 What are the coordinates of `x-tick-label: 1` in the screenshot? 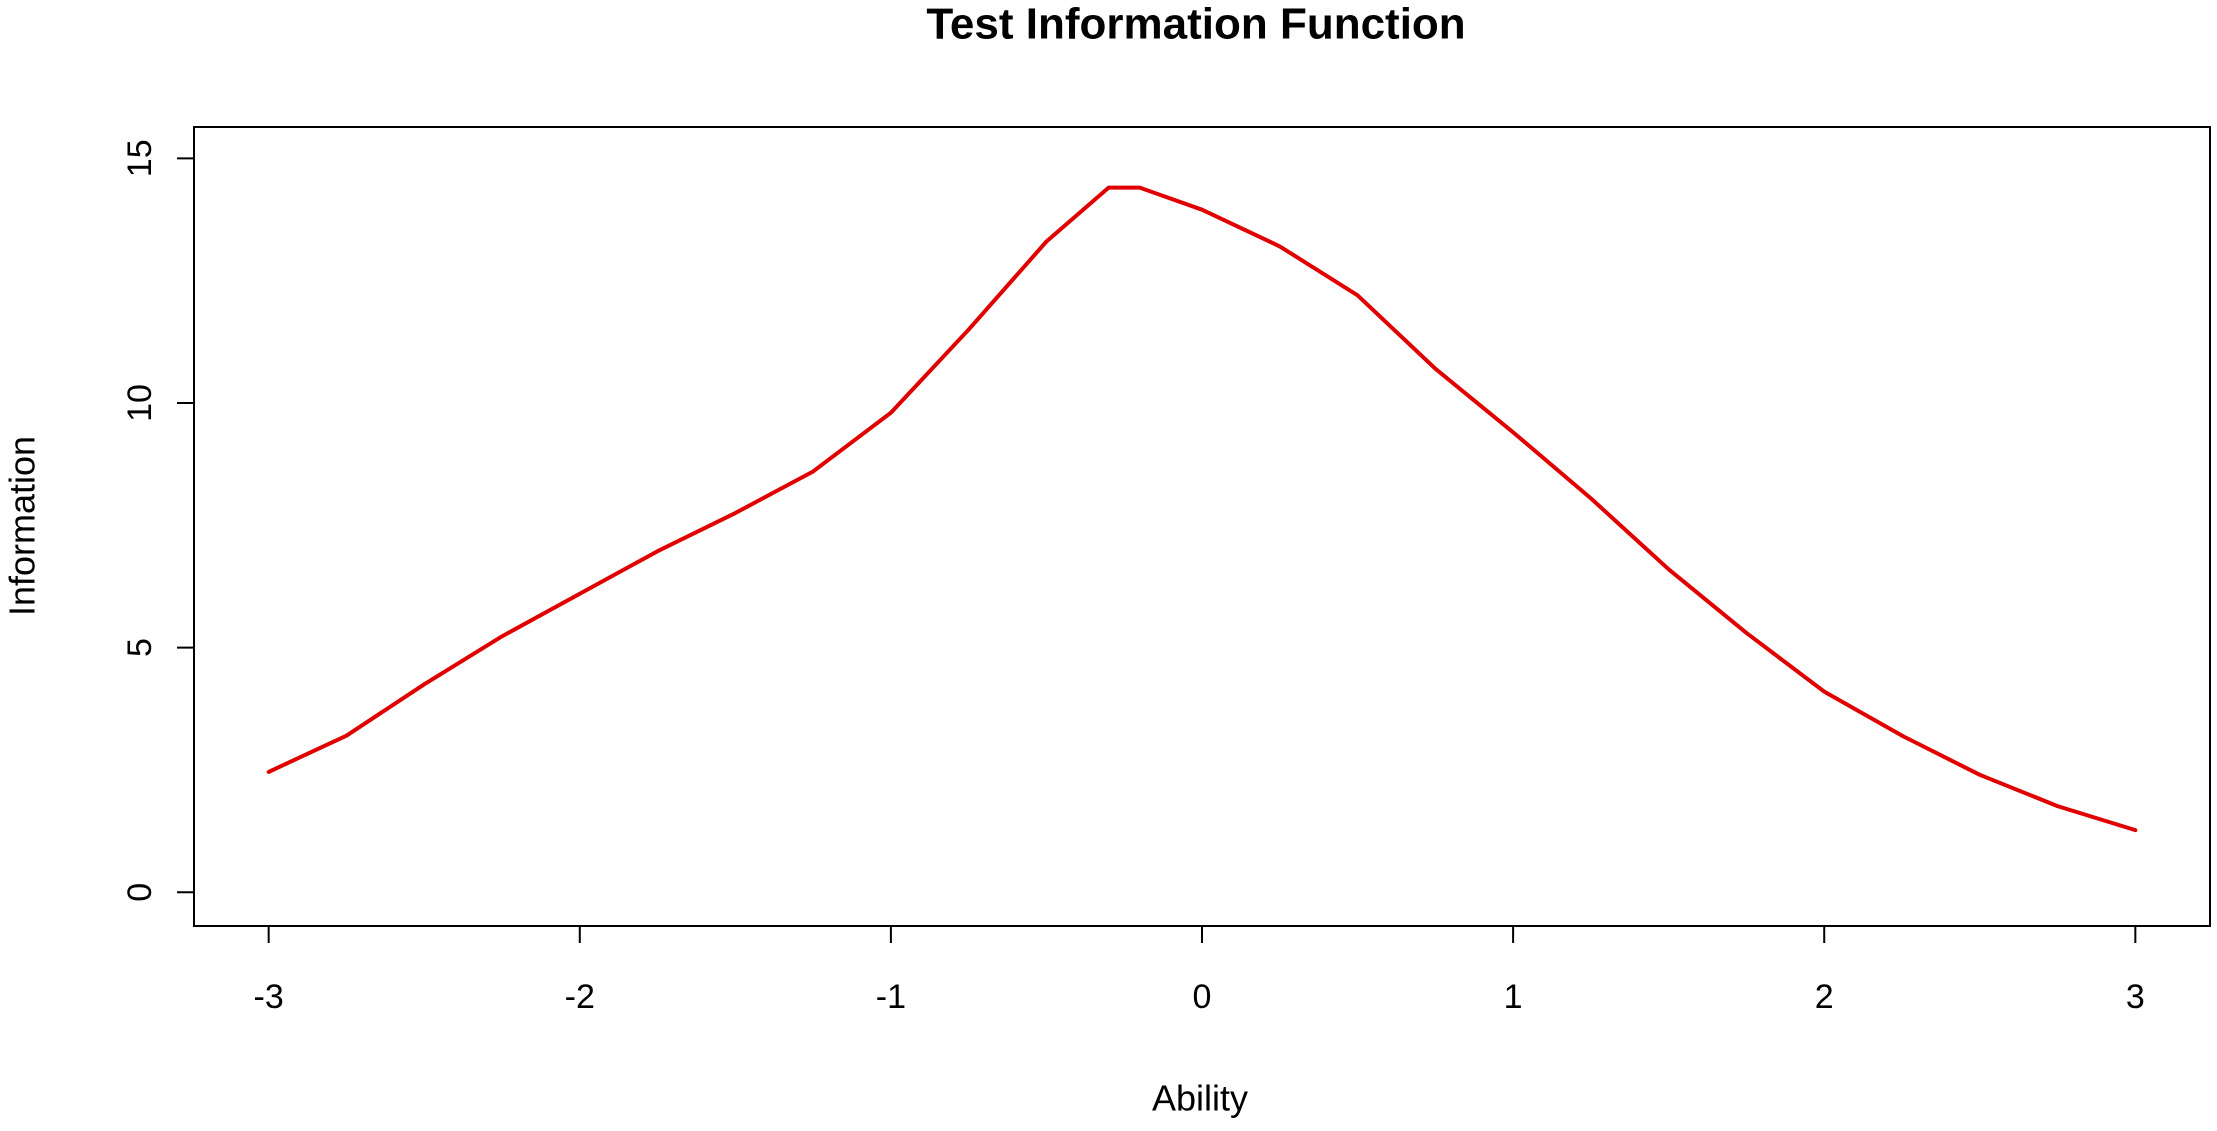 It's located at (1513, 997).